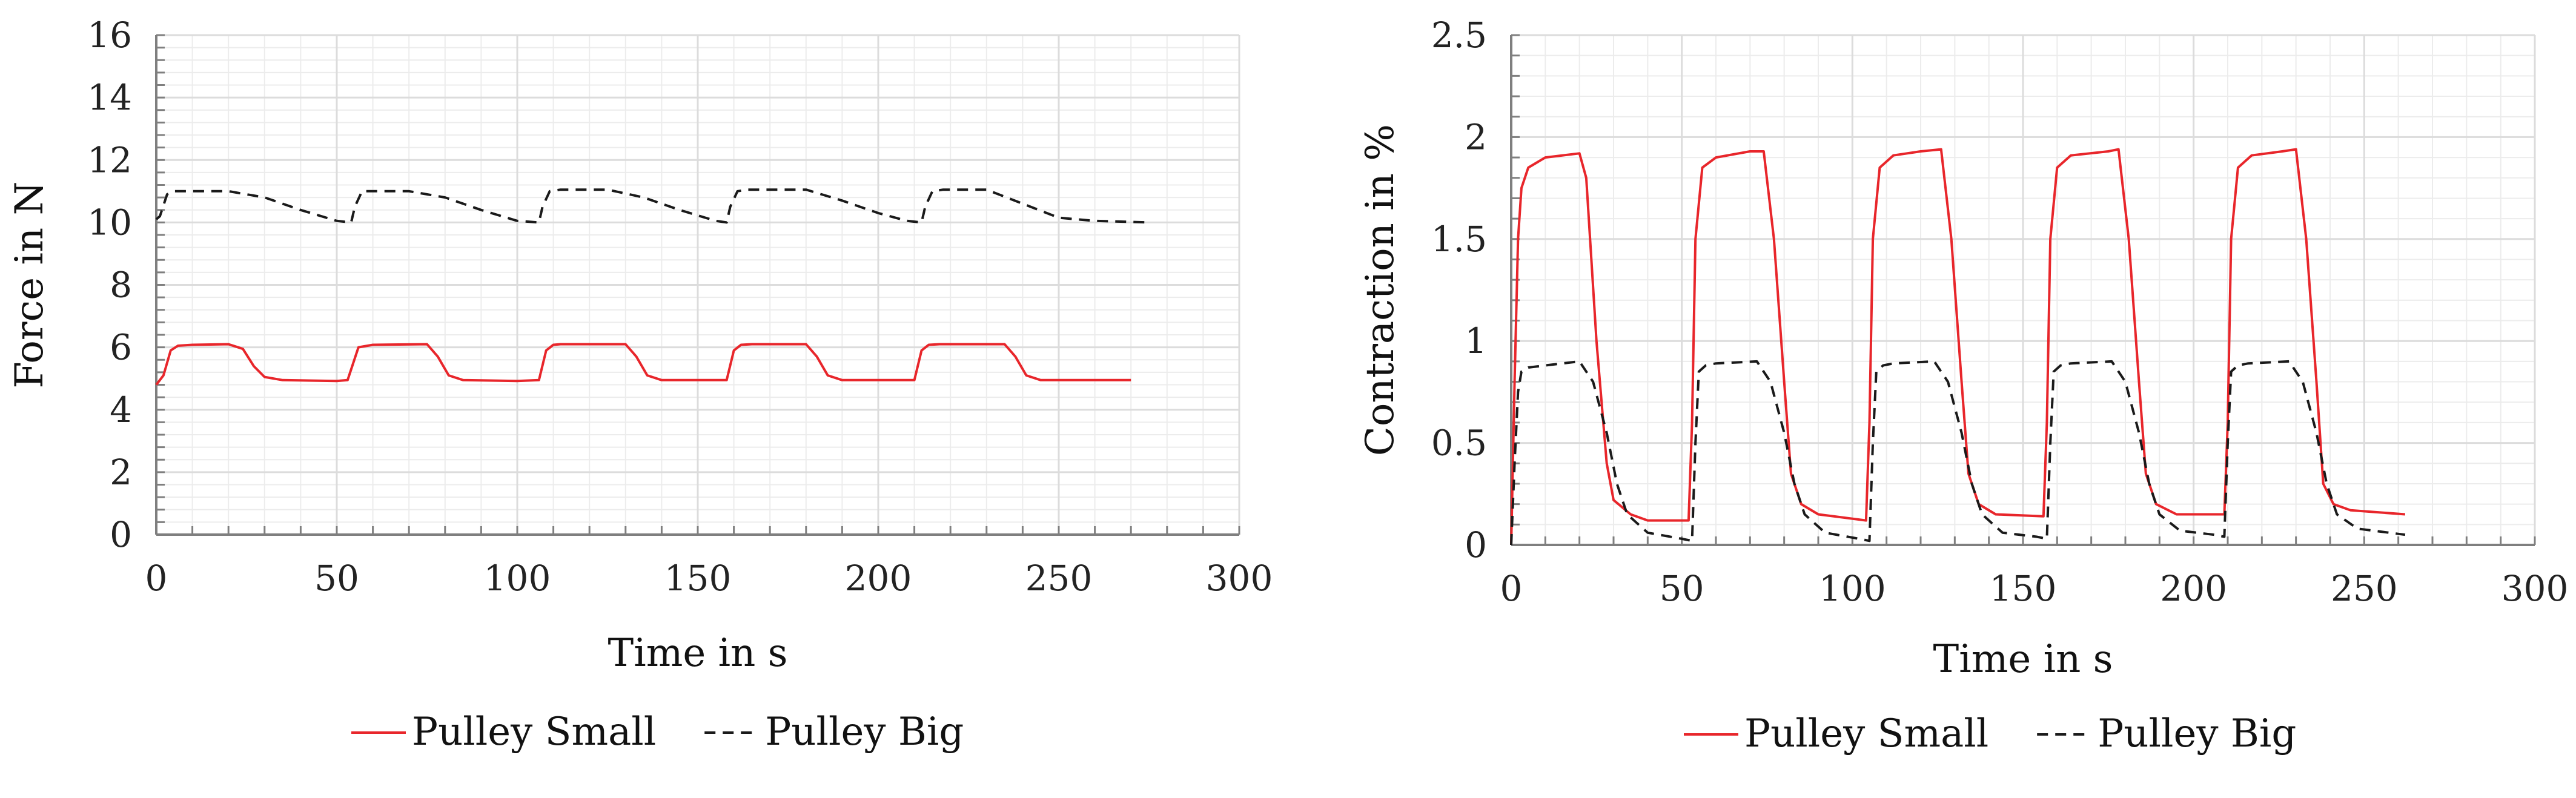 The image size is (2576, 798). Describe the element at coordinates (1459, 239) in the screenshot. I see `y-tick-label: 1.5` at that location.